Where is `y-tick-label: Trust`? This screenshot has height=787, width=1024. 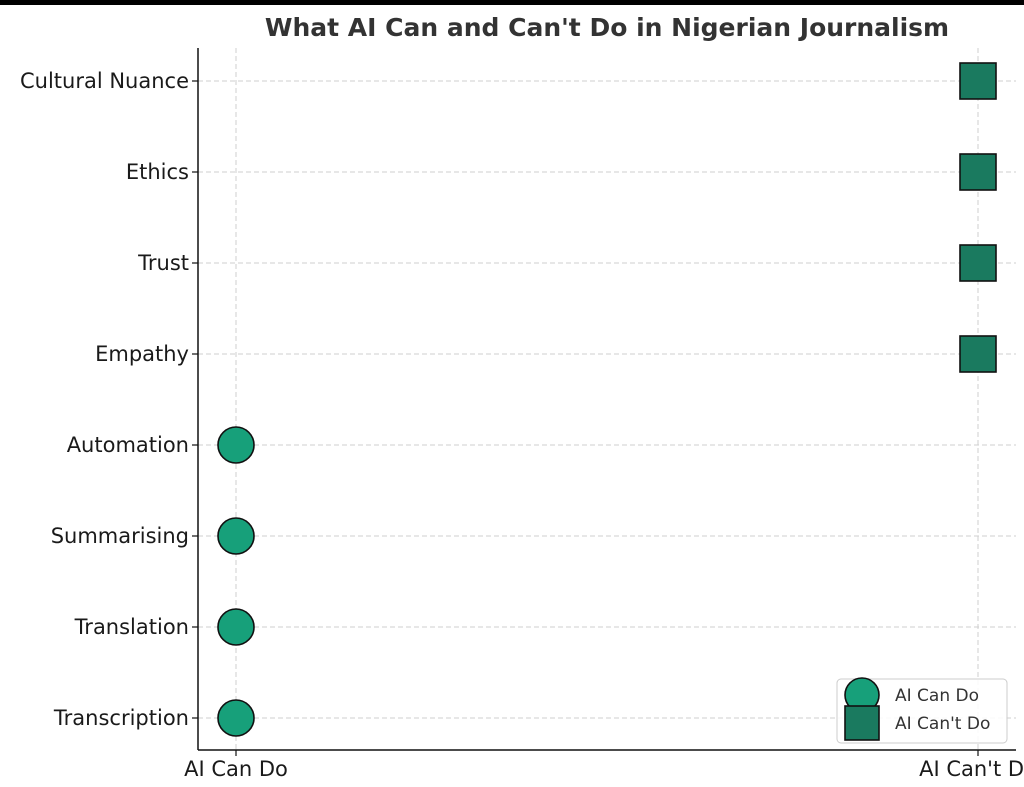
y-tick-label: Trust is located at coordinates (163, 263).